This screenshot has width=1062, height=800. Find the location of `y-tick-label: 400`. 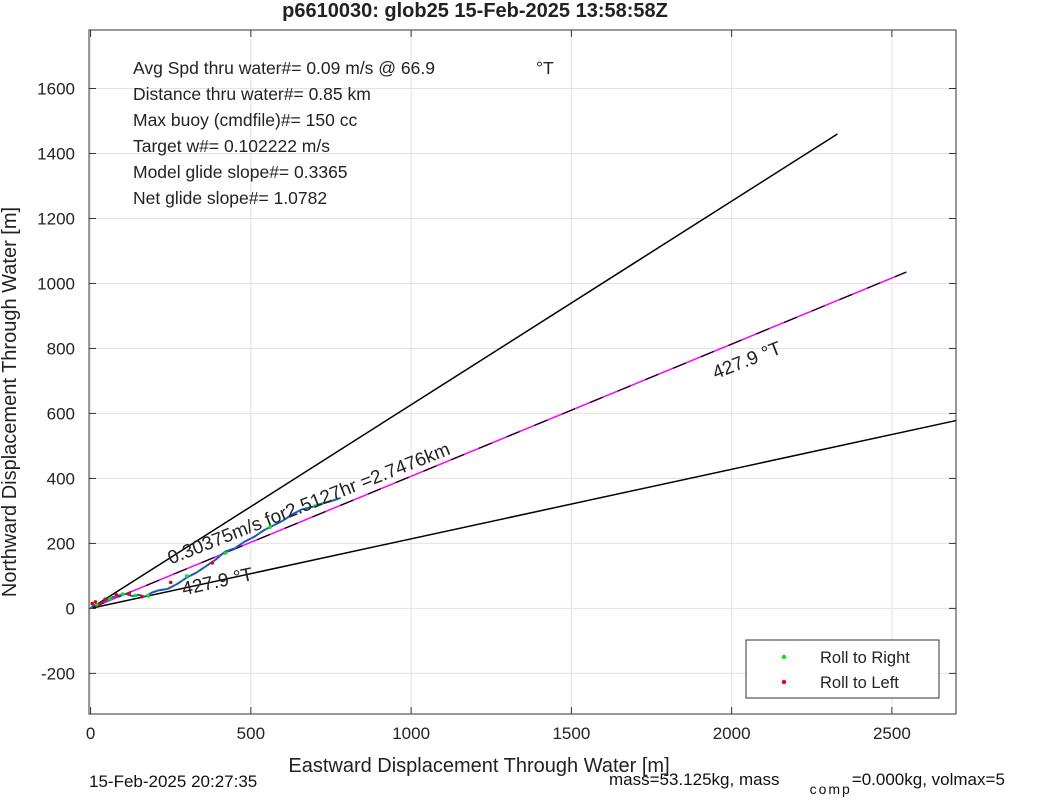

y-tick-label: 400 is located at coordinates (61, 478).